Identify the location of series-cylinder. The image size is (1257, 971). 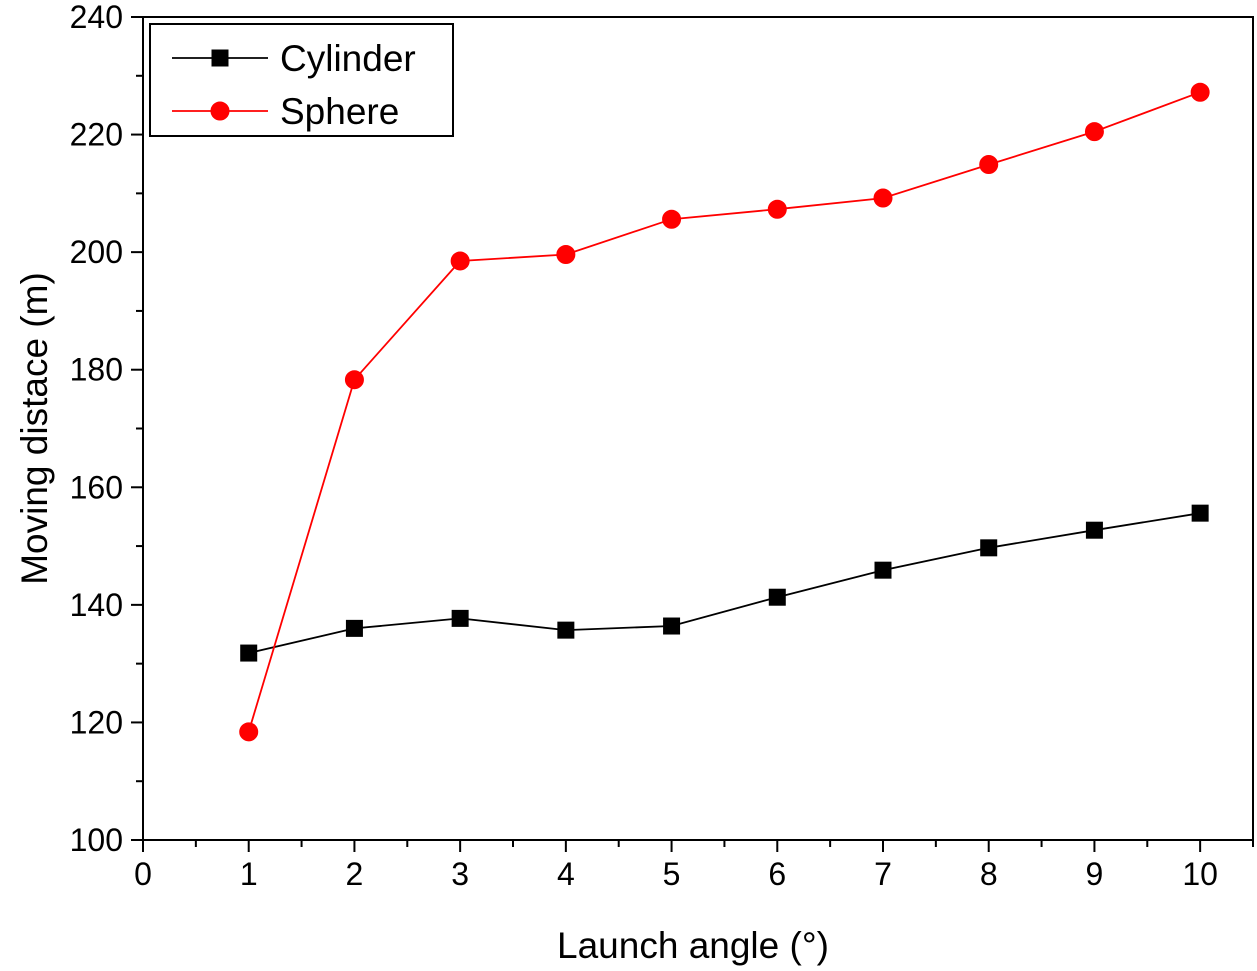
(724, 583).